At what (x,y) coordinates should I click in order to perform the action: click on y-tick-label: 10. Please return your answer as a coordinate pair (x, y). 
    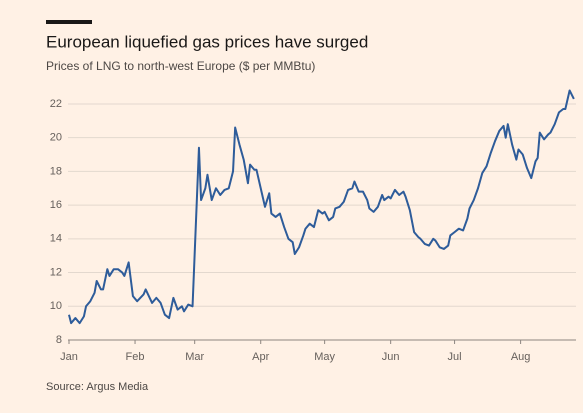
    Looking at the image, I should click on (56, 306).